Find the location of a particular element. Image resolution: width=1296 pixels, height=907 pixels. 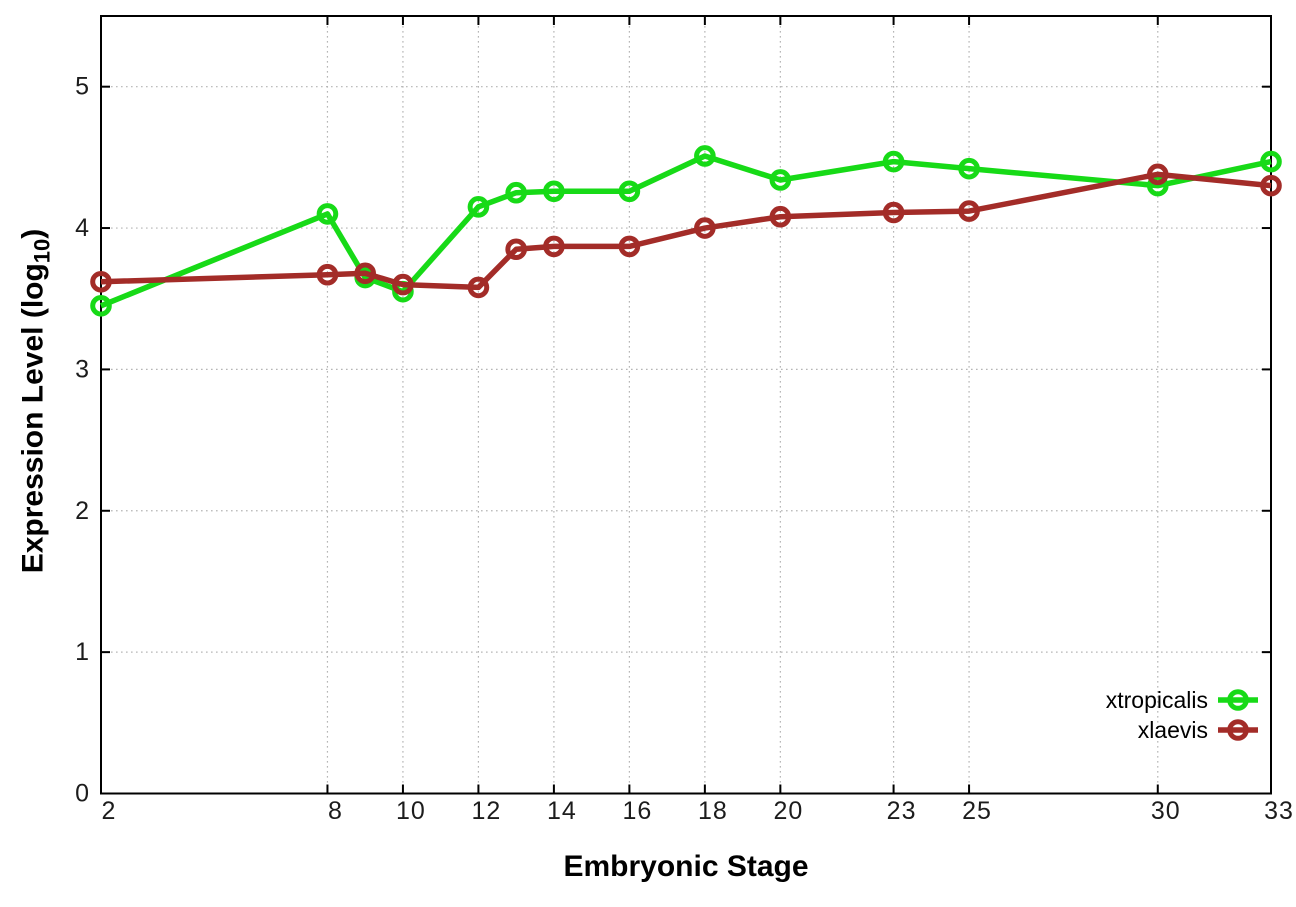

series-line-xlaevis is located at coordinates (686, 231).